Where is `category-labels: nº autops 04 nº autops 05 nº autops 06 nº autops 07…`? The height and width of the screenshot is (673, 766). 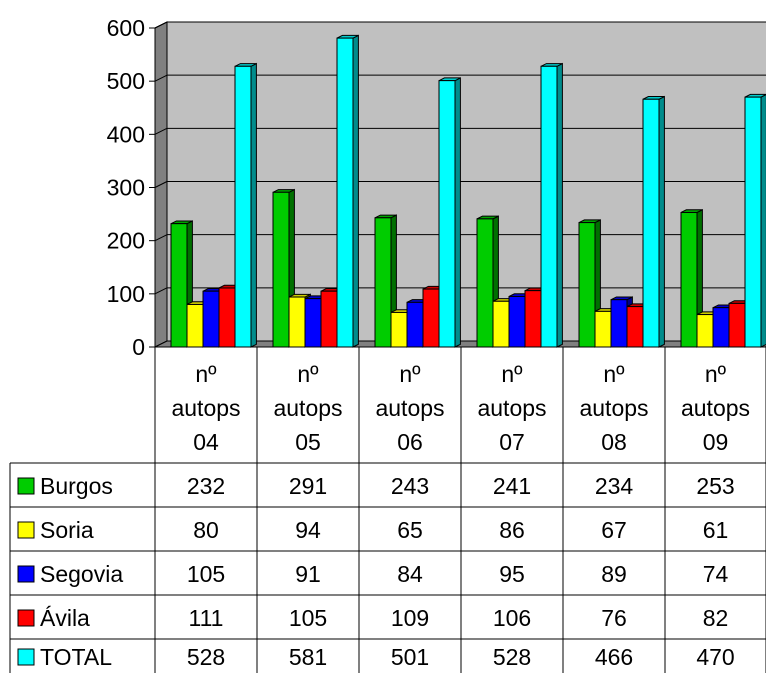
category-labels: nº autops 04 nº autops 05 nº autops 06 nº autops 07… is located at coordinates (460, 408).